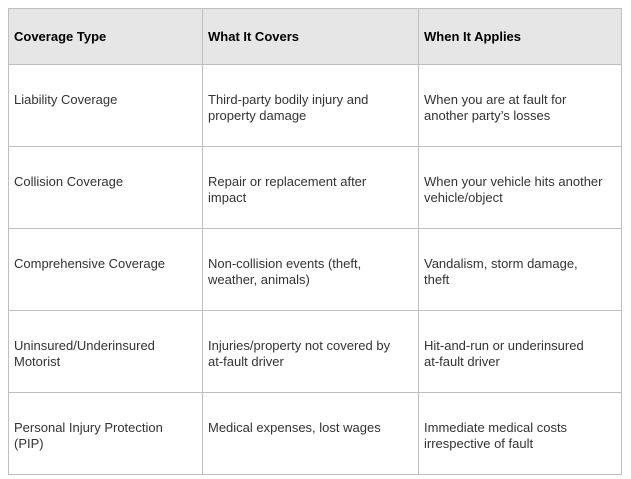 This screenshot has height=479, width=631. I want to click on cell-what-it-covers: Medical expenses, lost wages, so click(310, 433).